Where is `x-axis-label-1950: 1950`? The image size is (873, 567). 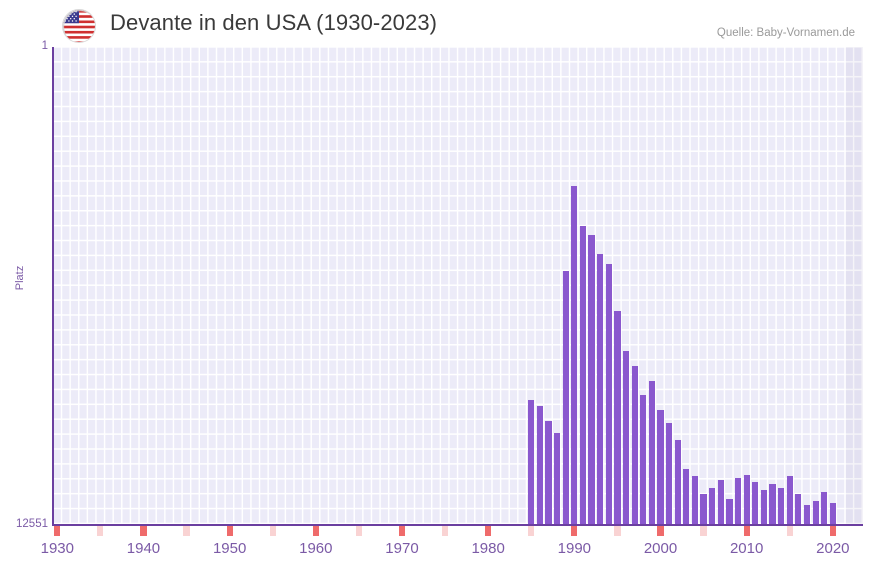 x-axis-label-1950: 1950 is located at coordinates (229, 548).